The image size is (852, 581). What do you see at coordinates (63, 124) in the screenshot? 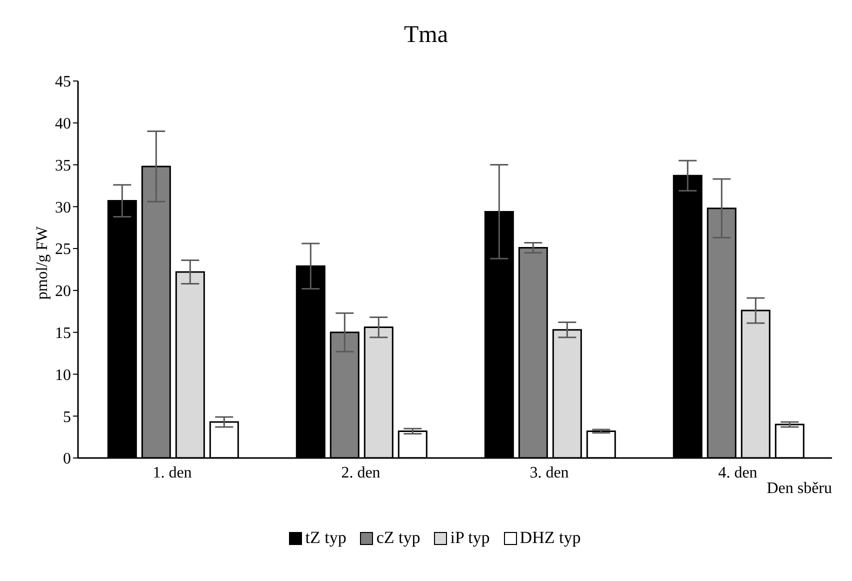
I see `y-tick-label: 40` at bounding box center [63, 124].